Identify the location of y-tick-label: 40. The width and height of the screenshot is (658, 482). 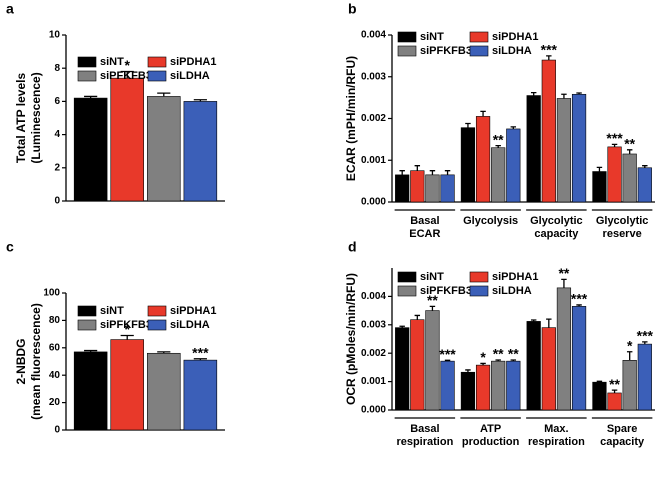
(55, 375).